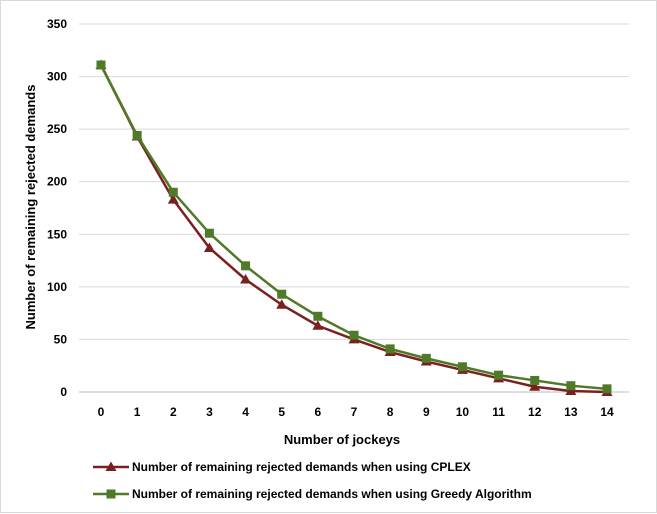 Image resolution: width=657 pixels, height=514 pixels. Describe the element at coordinates (57, 287) in the screenshot. I see `y-tick-label: 100` at that location.